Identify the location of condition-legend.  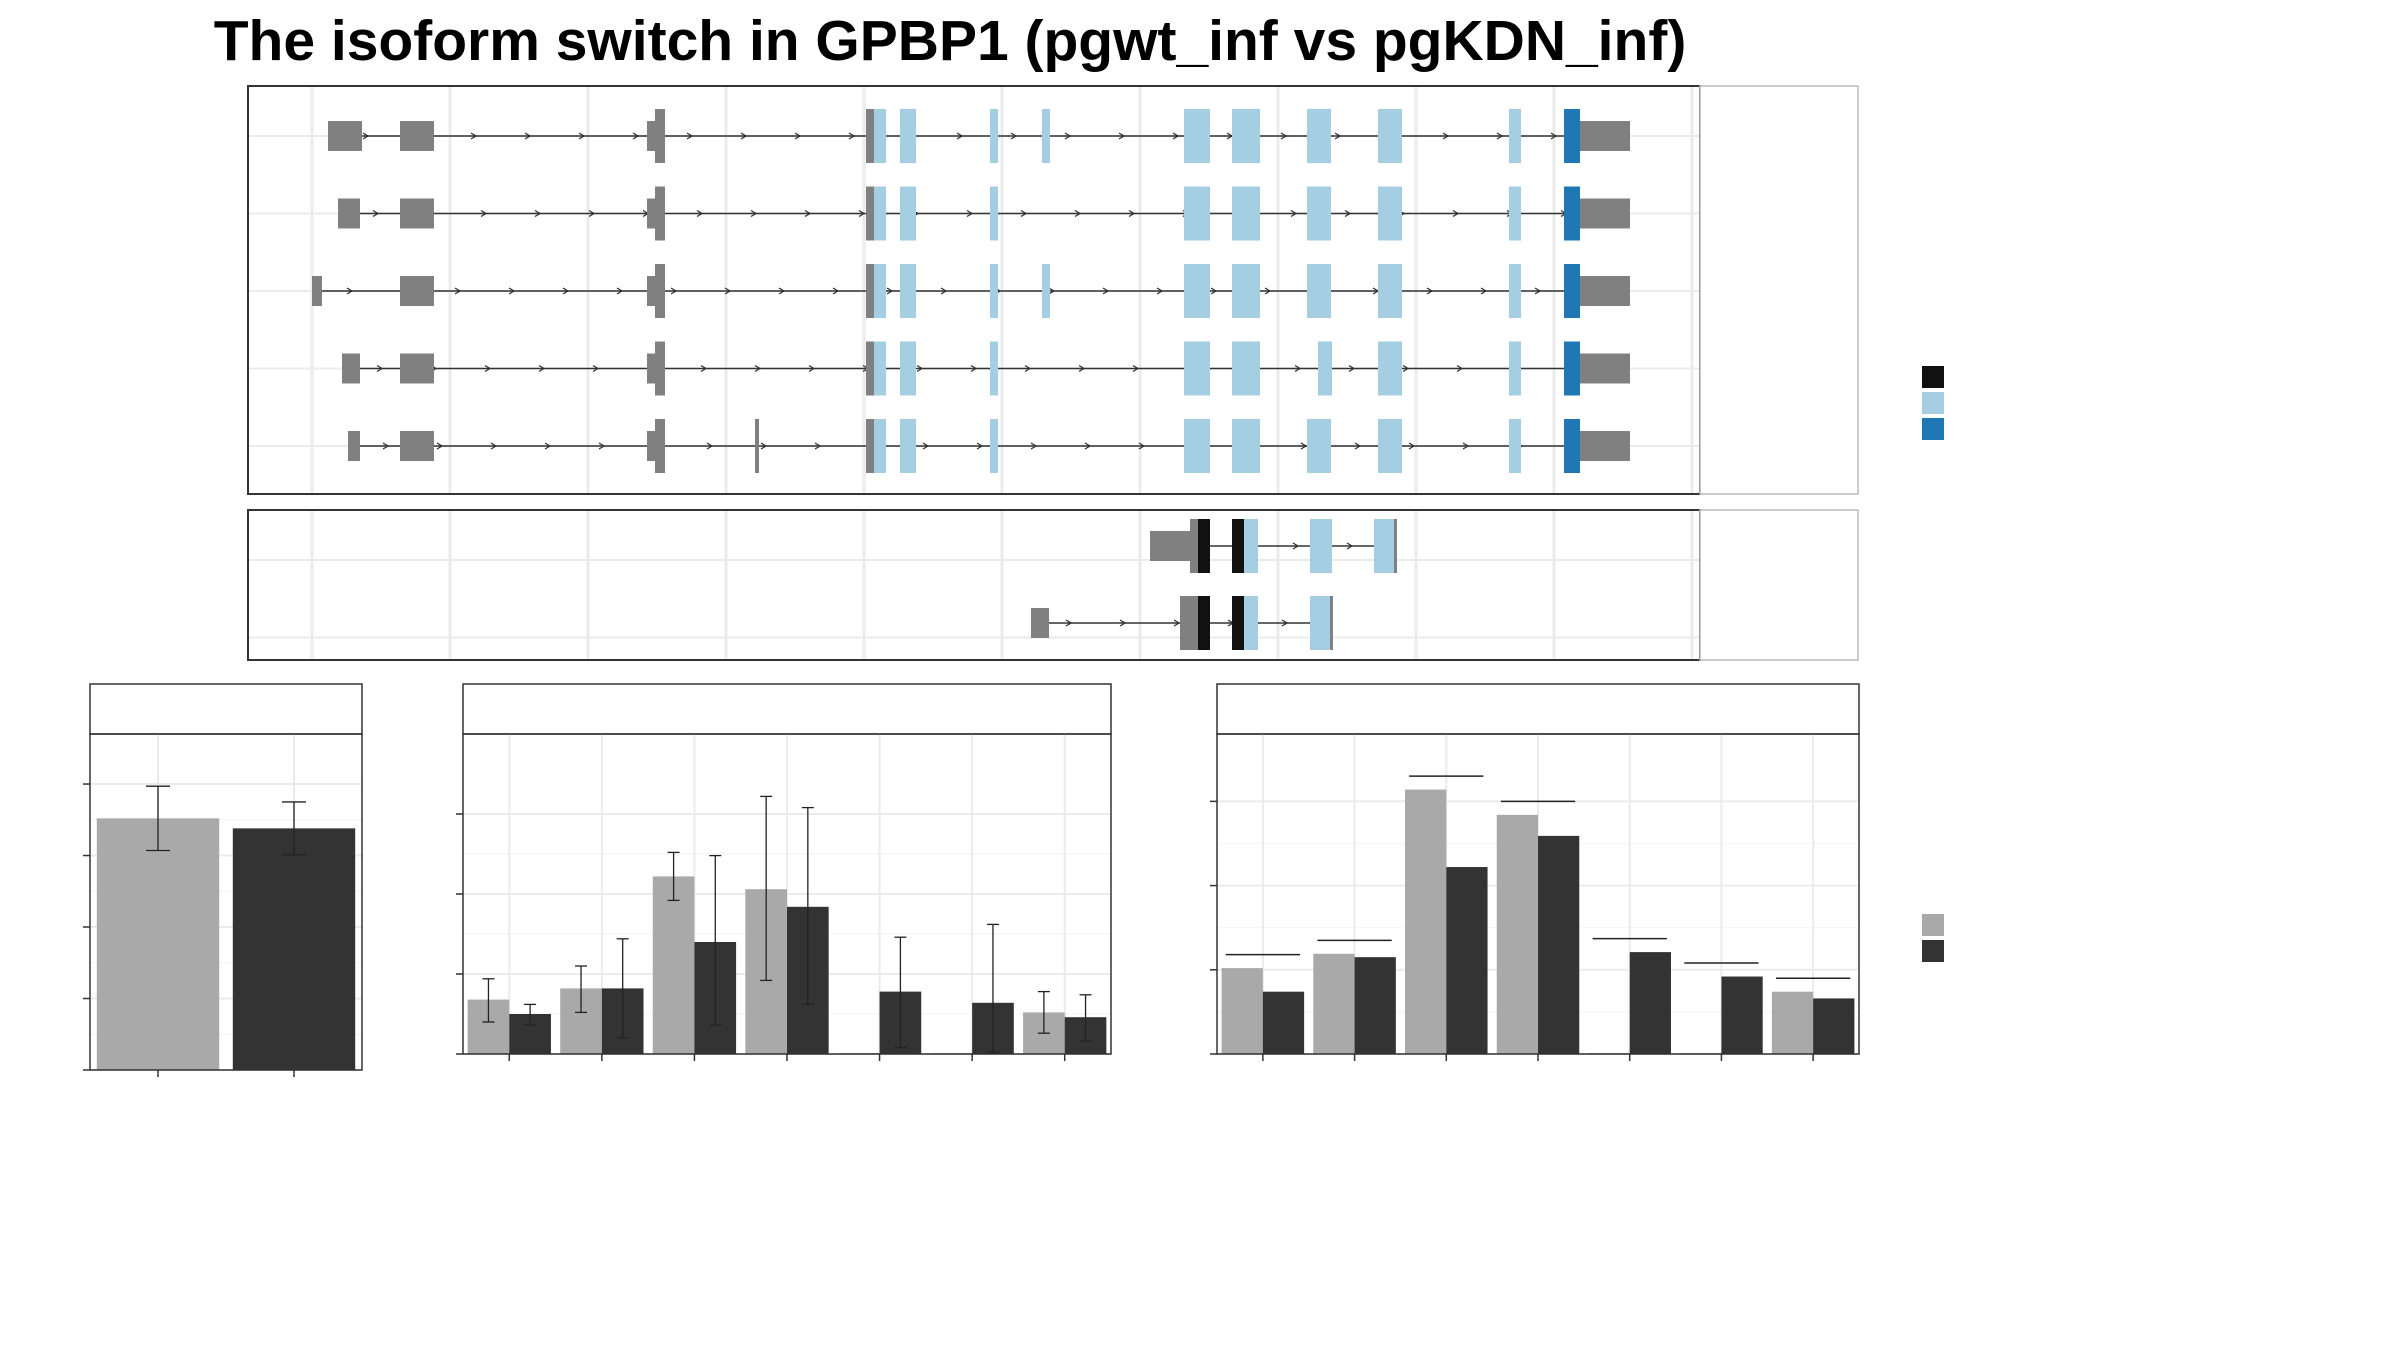
(1933, 938).